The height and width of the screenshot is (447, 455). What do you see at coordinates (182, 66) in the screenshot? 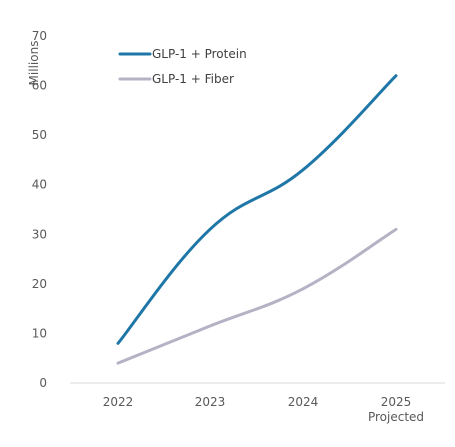
I see `legend: GLP-1 + Protein GLP-1 + Fiber` at bounding box center [182, 66].